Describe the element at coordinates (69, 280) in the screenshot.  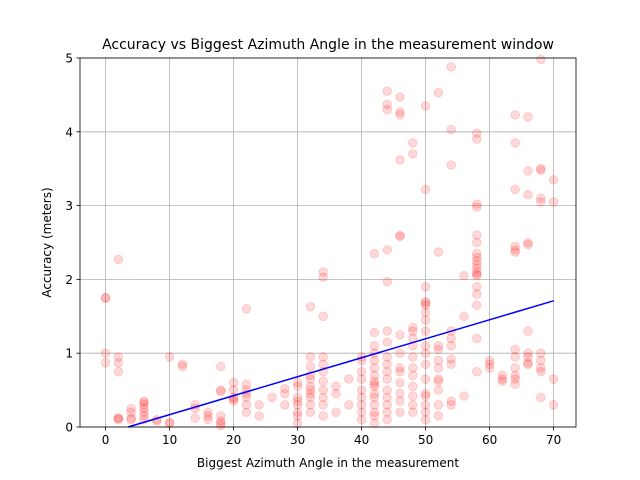
I see `y-tick-label: 2` at that location.